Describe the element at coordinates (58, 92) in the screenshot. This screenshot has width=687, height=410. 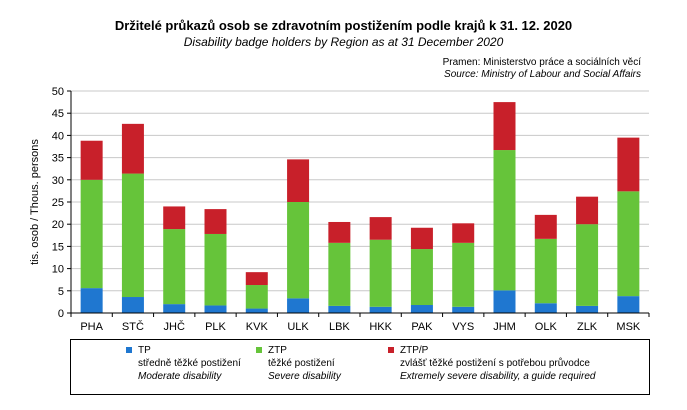
I see `y-tick-label: 50` at that location.